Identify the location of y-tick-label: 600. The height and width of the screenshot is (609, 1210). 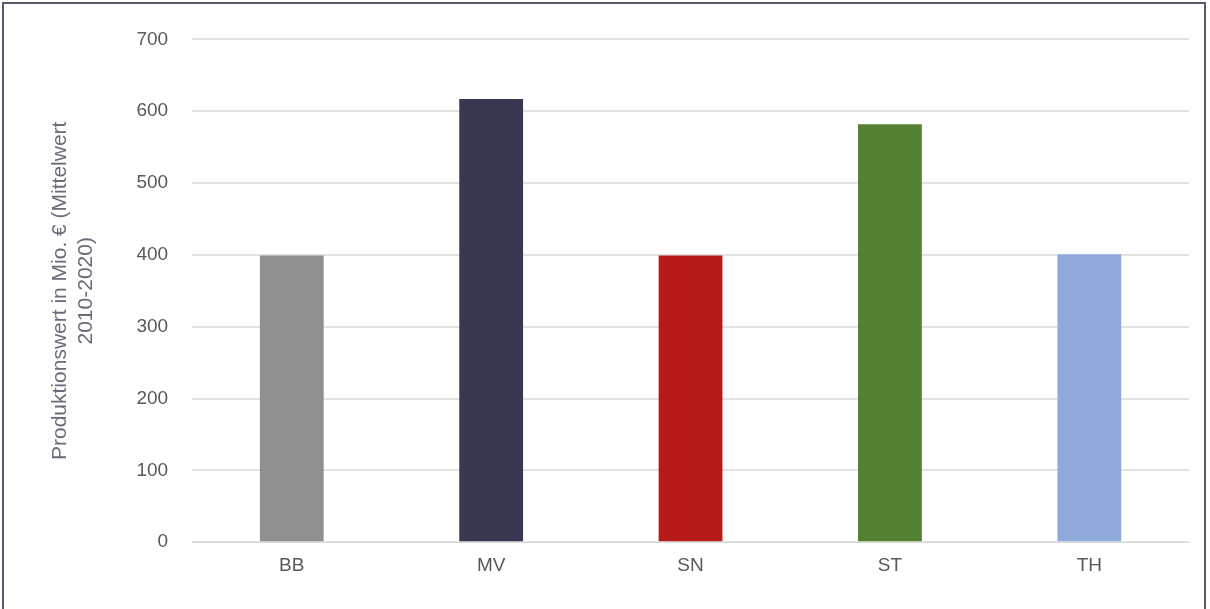
(152, 110).